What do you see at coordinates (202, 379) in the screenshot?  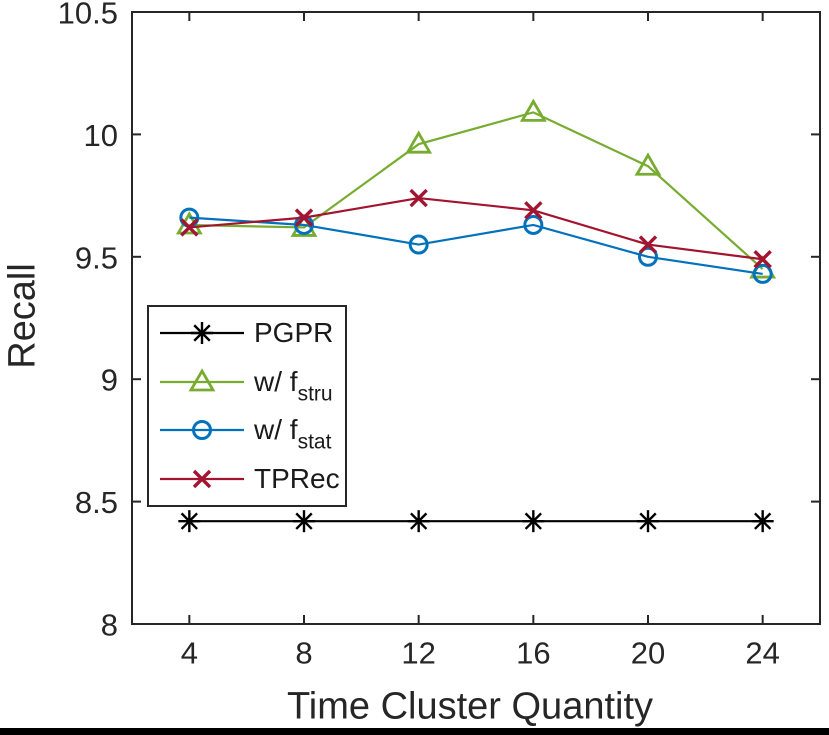 I see `legend-sample-triangle-icon` at bounding box center [202, 379].